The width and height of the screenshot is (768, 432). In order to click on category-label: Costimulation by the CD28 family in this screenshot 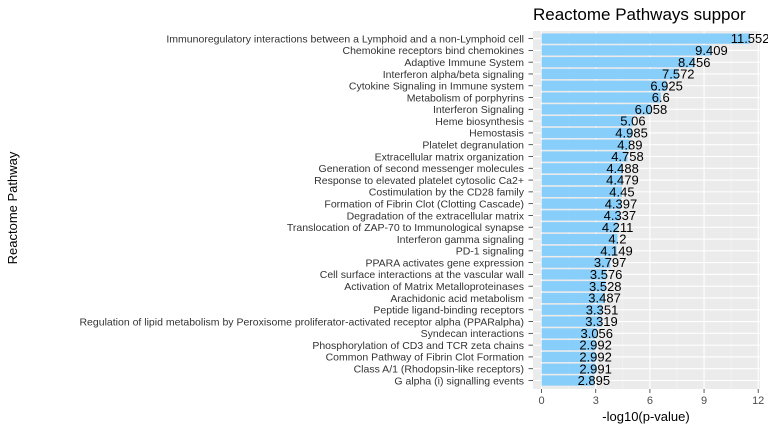, I will do `click(447, 193)`.